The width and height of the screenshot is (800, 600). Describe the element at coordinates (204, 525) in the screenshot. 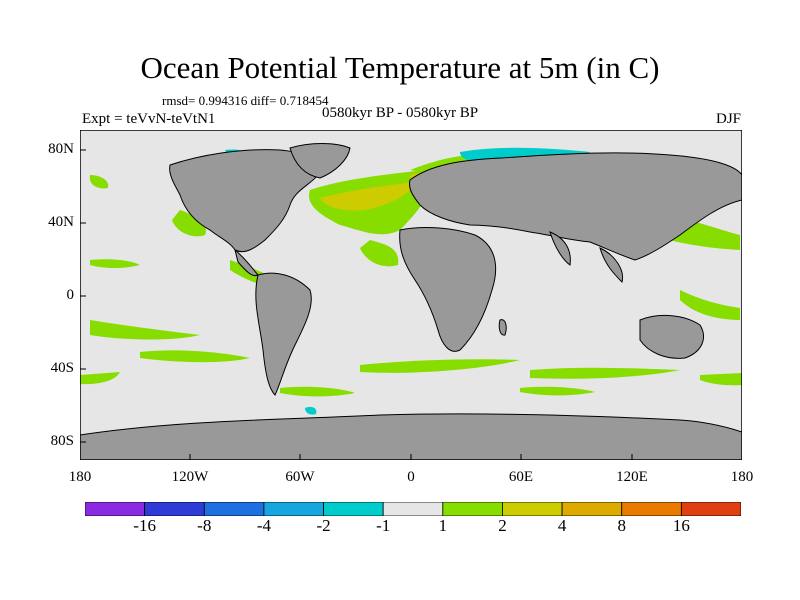

I see `colorbar-label: -8` at that location.